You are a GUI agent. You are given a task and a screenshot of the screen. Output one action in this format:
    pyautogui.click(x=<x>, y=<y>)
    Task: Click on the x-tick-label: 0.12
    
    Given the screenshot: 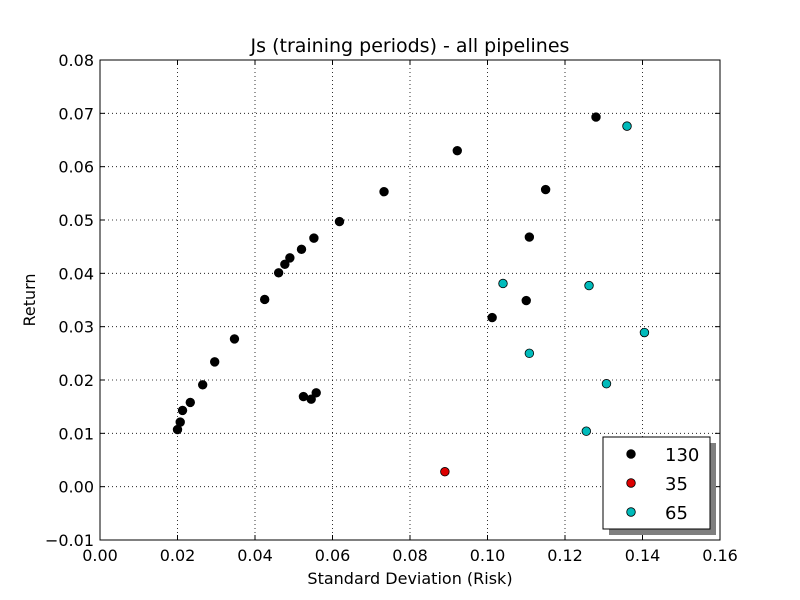 What is the action you would take?
    pyautogui.click(x=565, y=555)
    